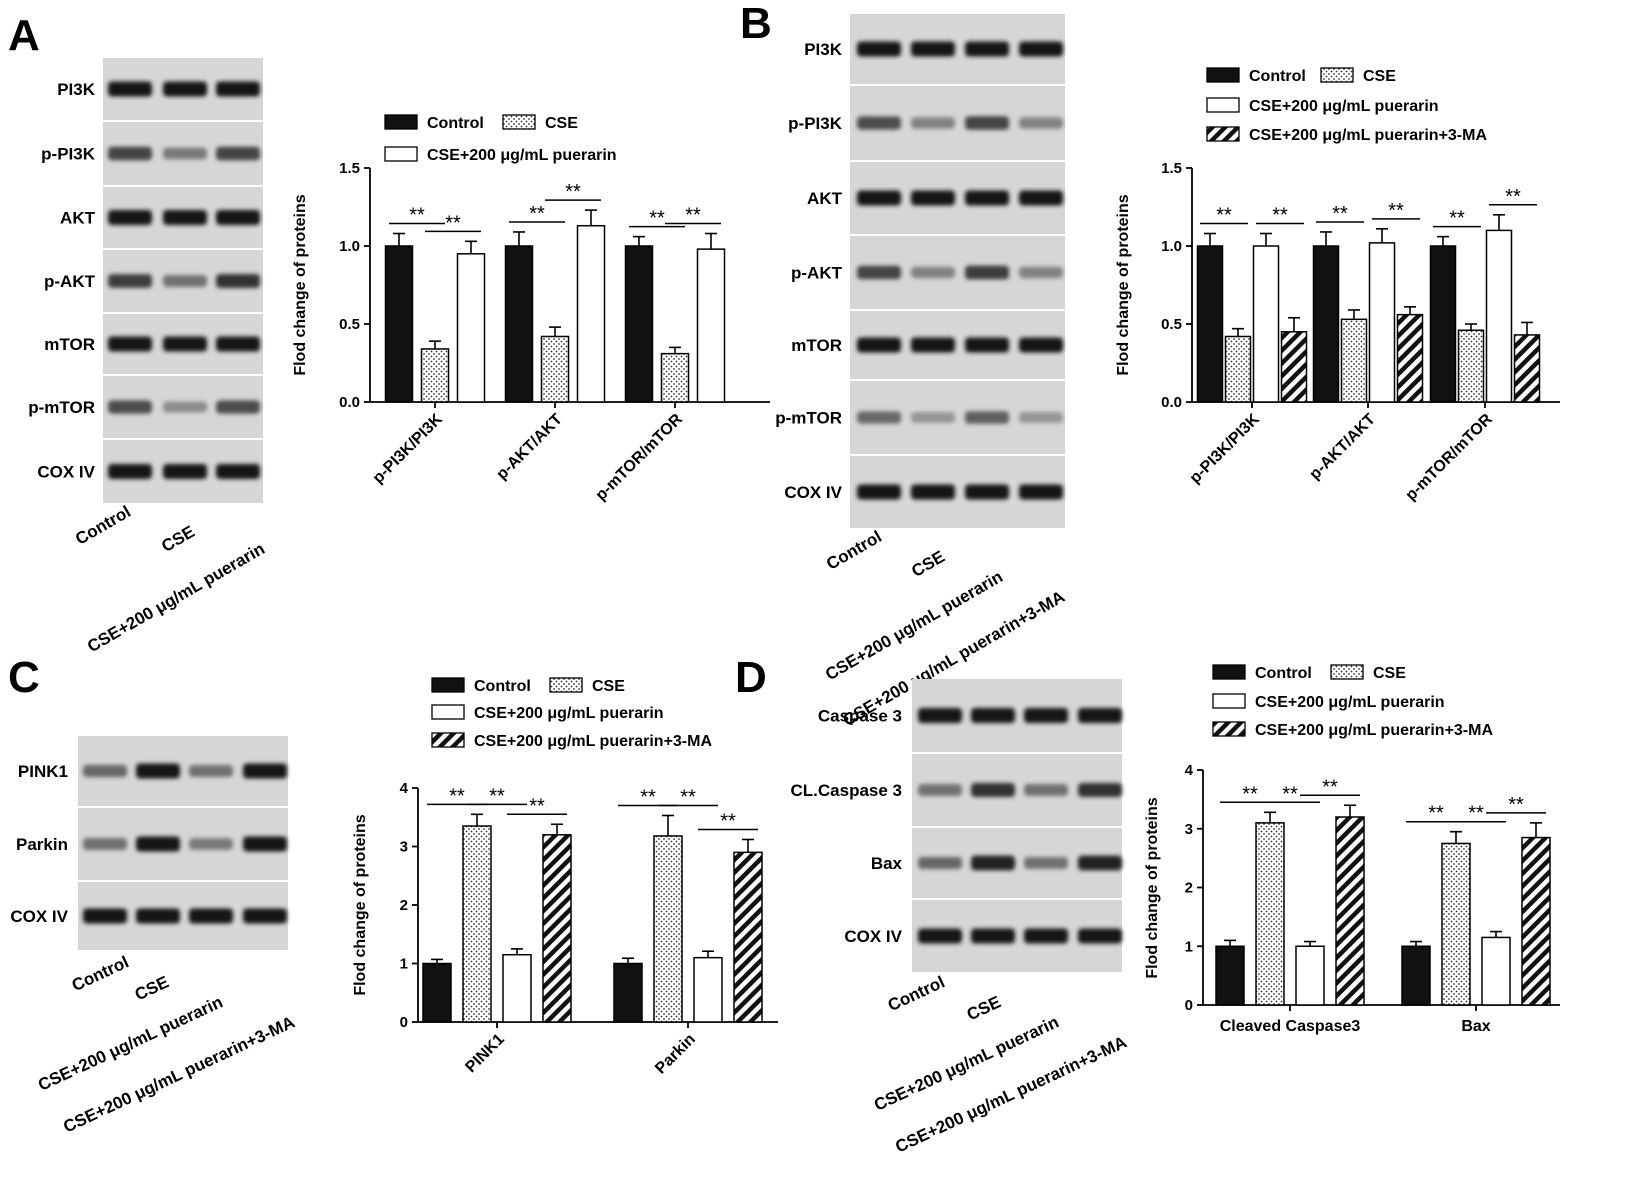 Image resolution: width=1647 pixels, height=1179 pixels. Describe the element at coordinates (817, 273) in the screenshot. I see `protein-label: p-AKT` at that location.